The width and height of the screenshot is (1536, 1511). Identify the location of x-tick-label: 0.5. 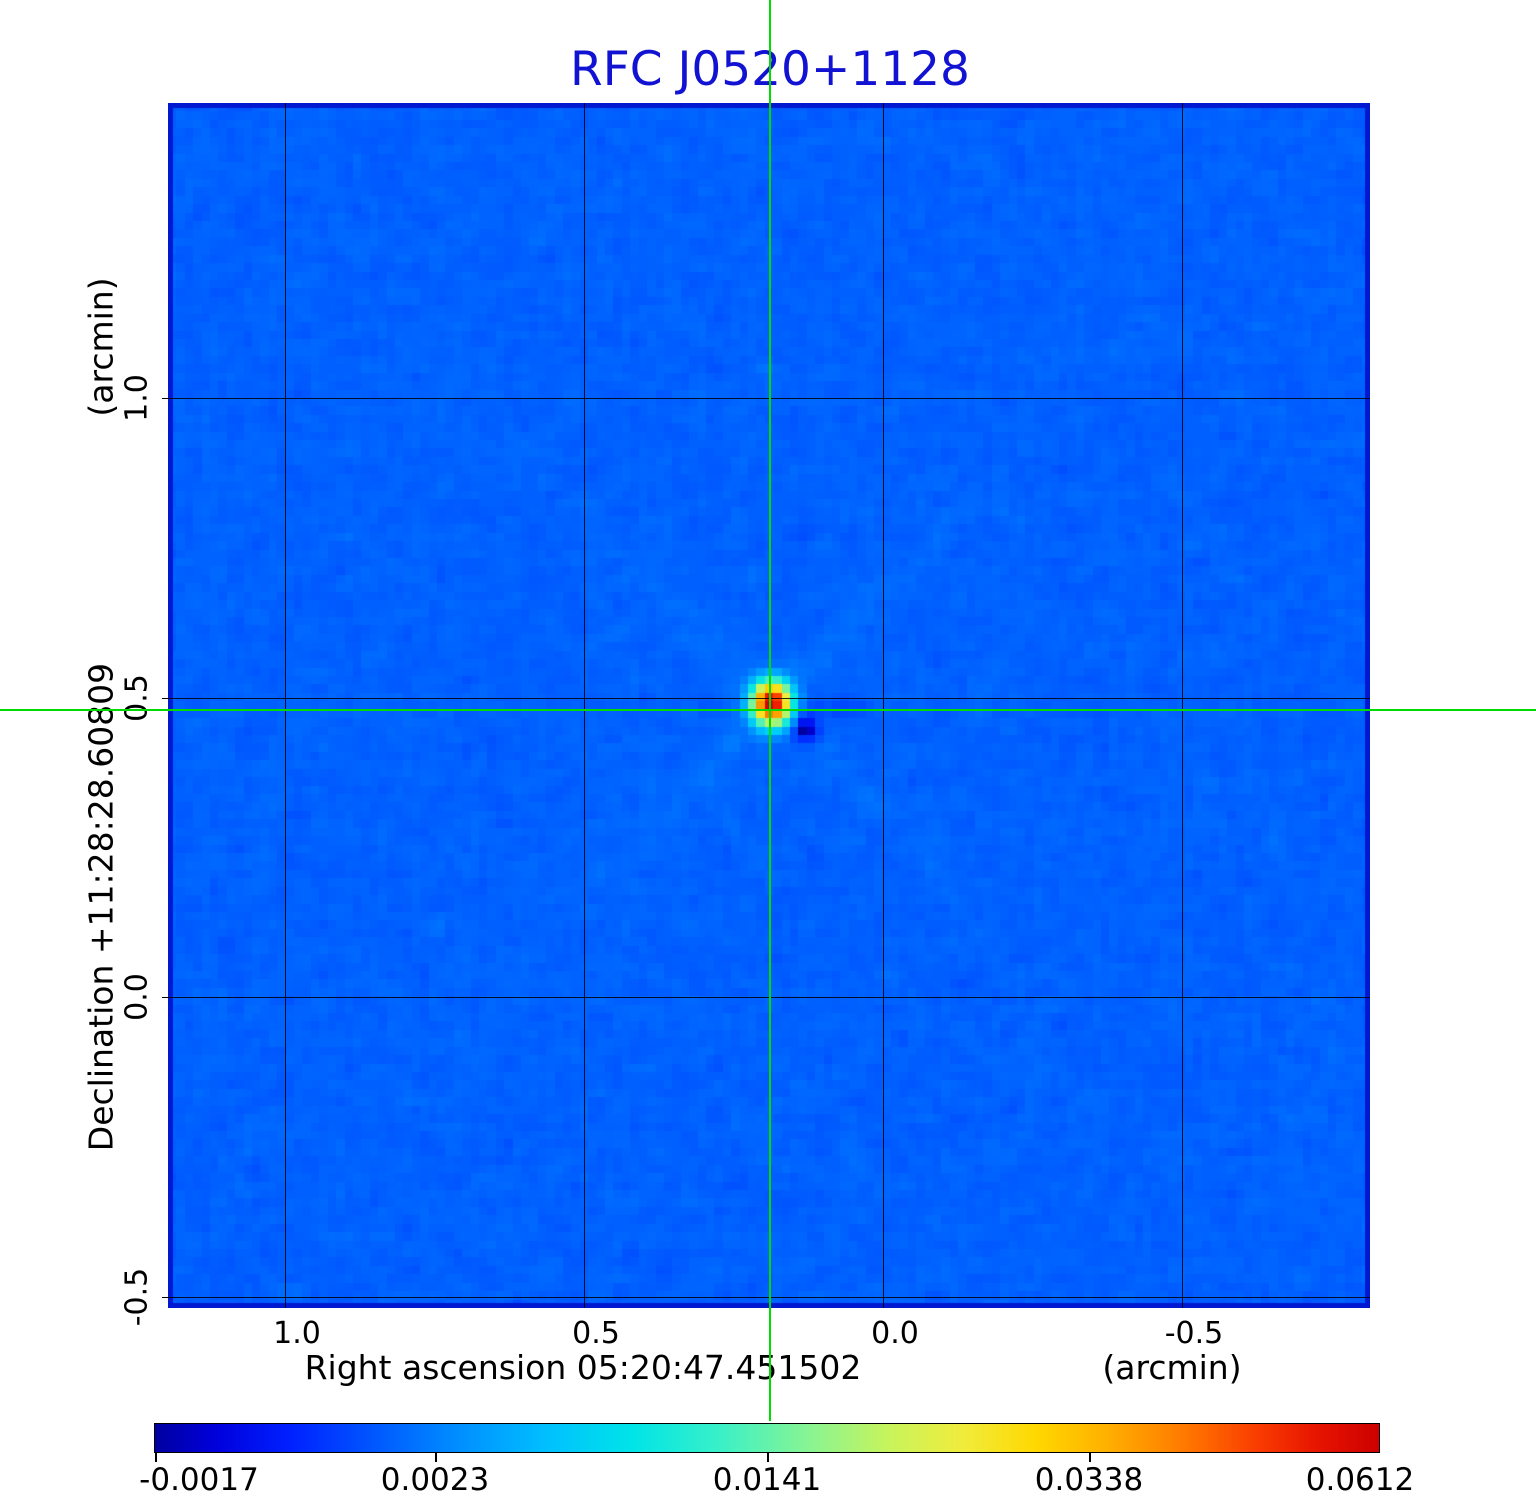
(596, 1333).